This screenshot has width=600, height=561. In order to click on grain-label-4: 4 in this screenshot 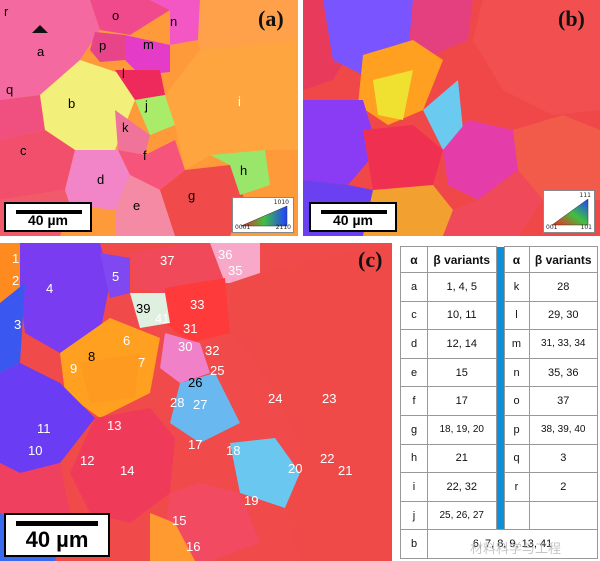, I will do `click(49, 288)`.